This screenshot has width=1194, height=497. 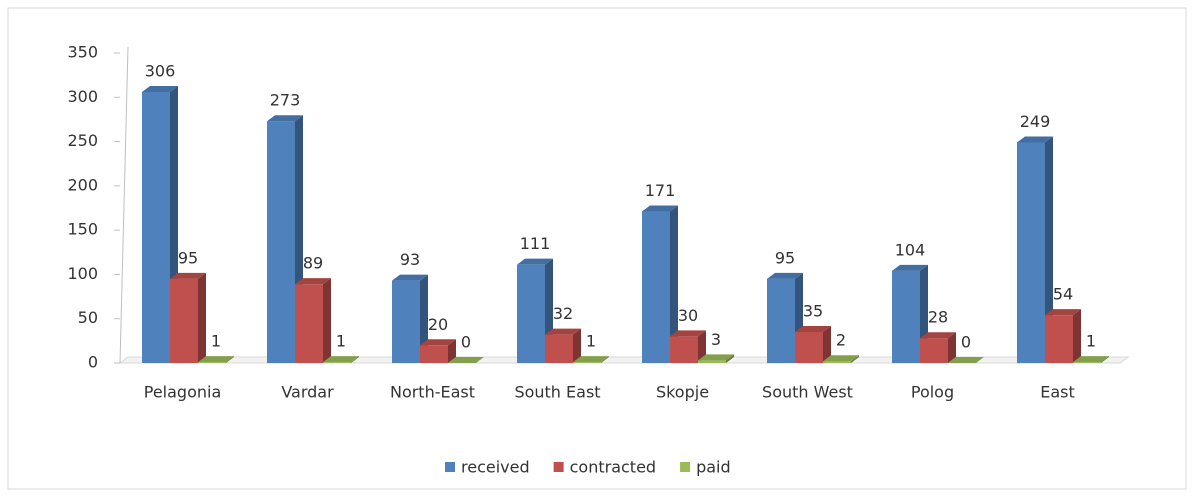 What do you see at coordinates (82, 52) in the screenshot?
I see `y-tick-label: 350` at bounding box center [82, 52].